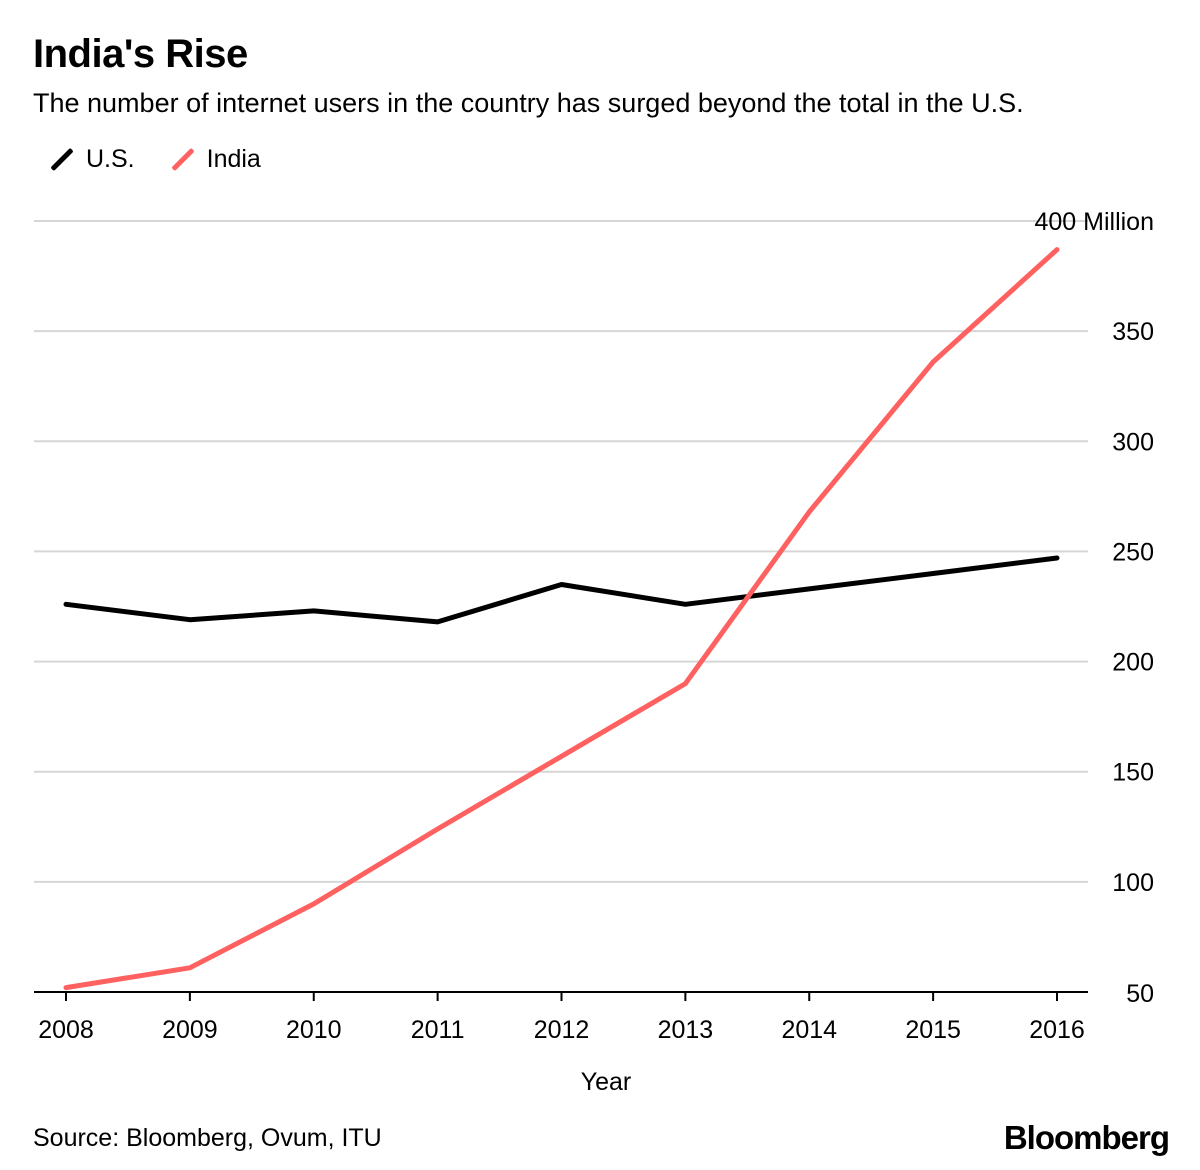 This screenshot has height=1170, width=1200. What do you see at coordinates (933, 1030) in the screenshot?
I see `x-tick-label: 2015` at bounding box center [933, 1030].